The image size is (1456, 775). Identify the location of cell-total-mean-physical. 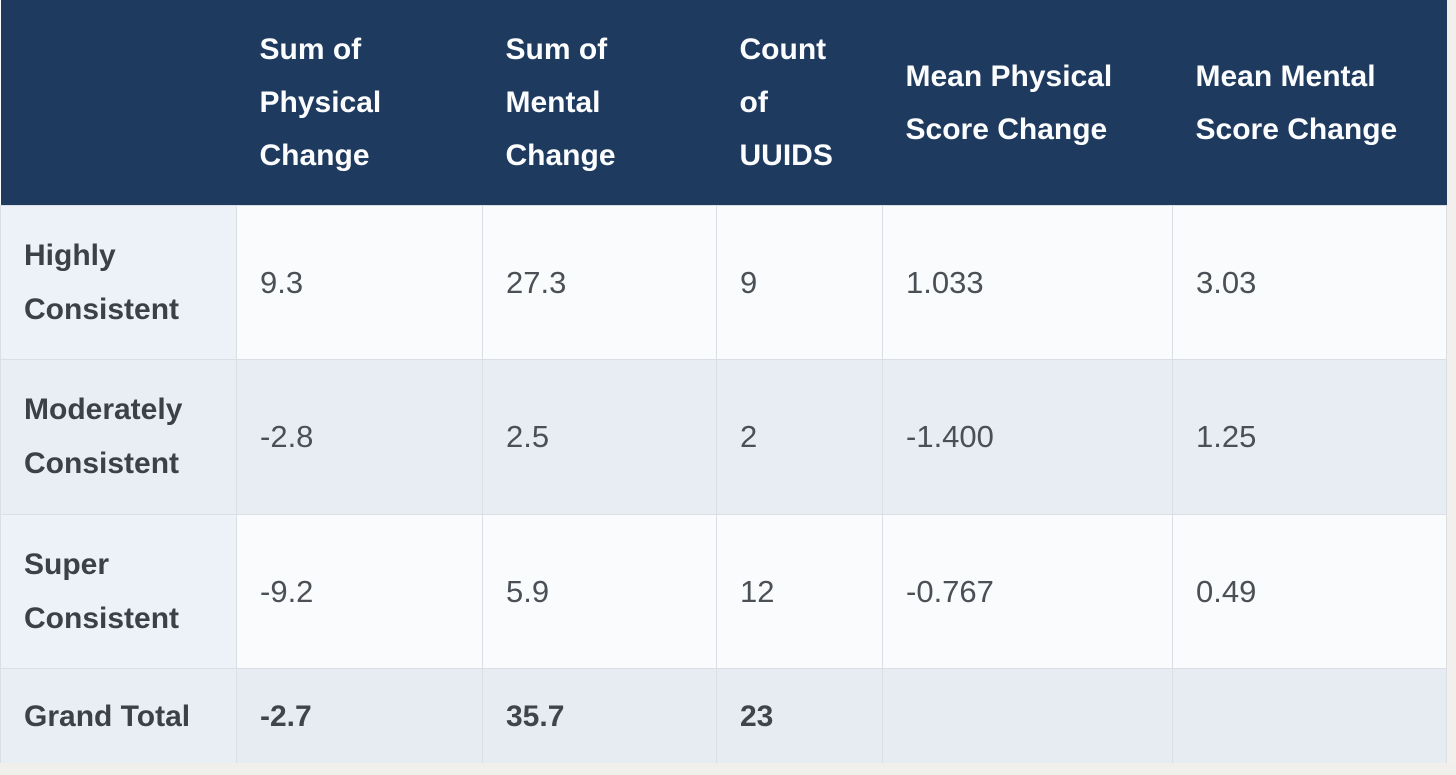
(1027, 717).